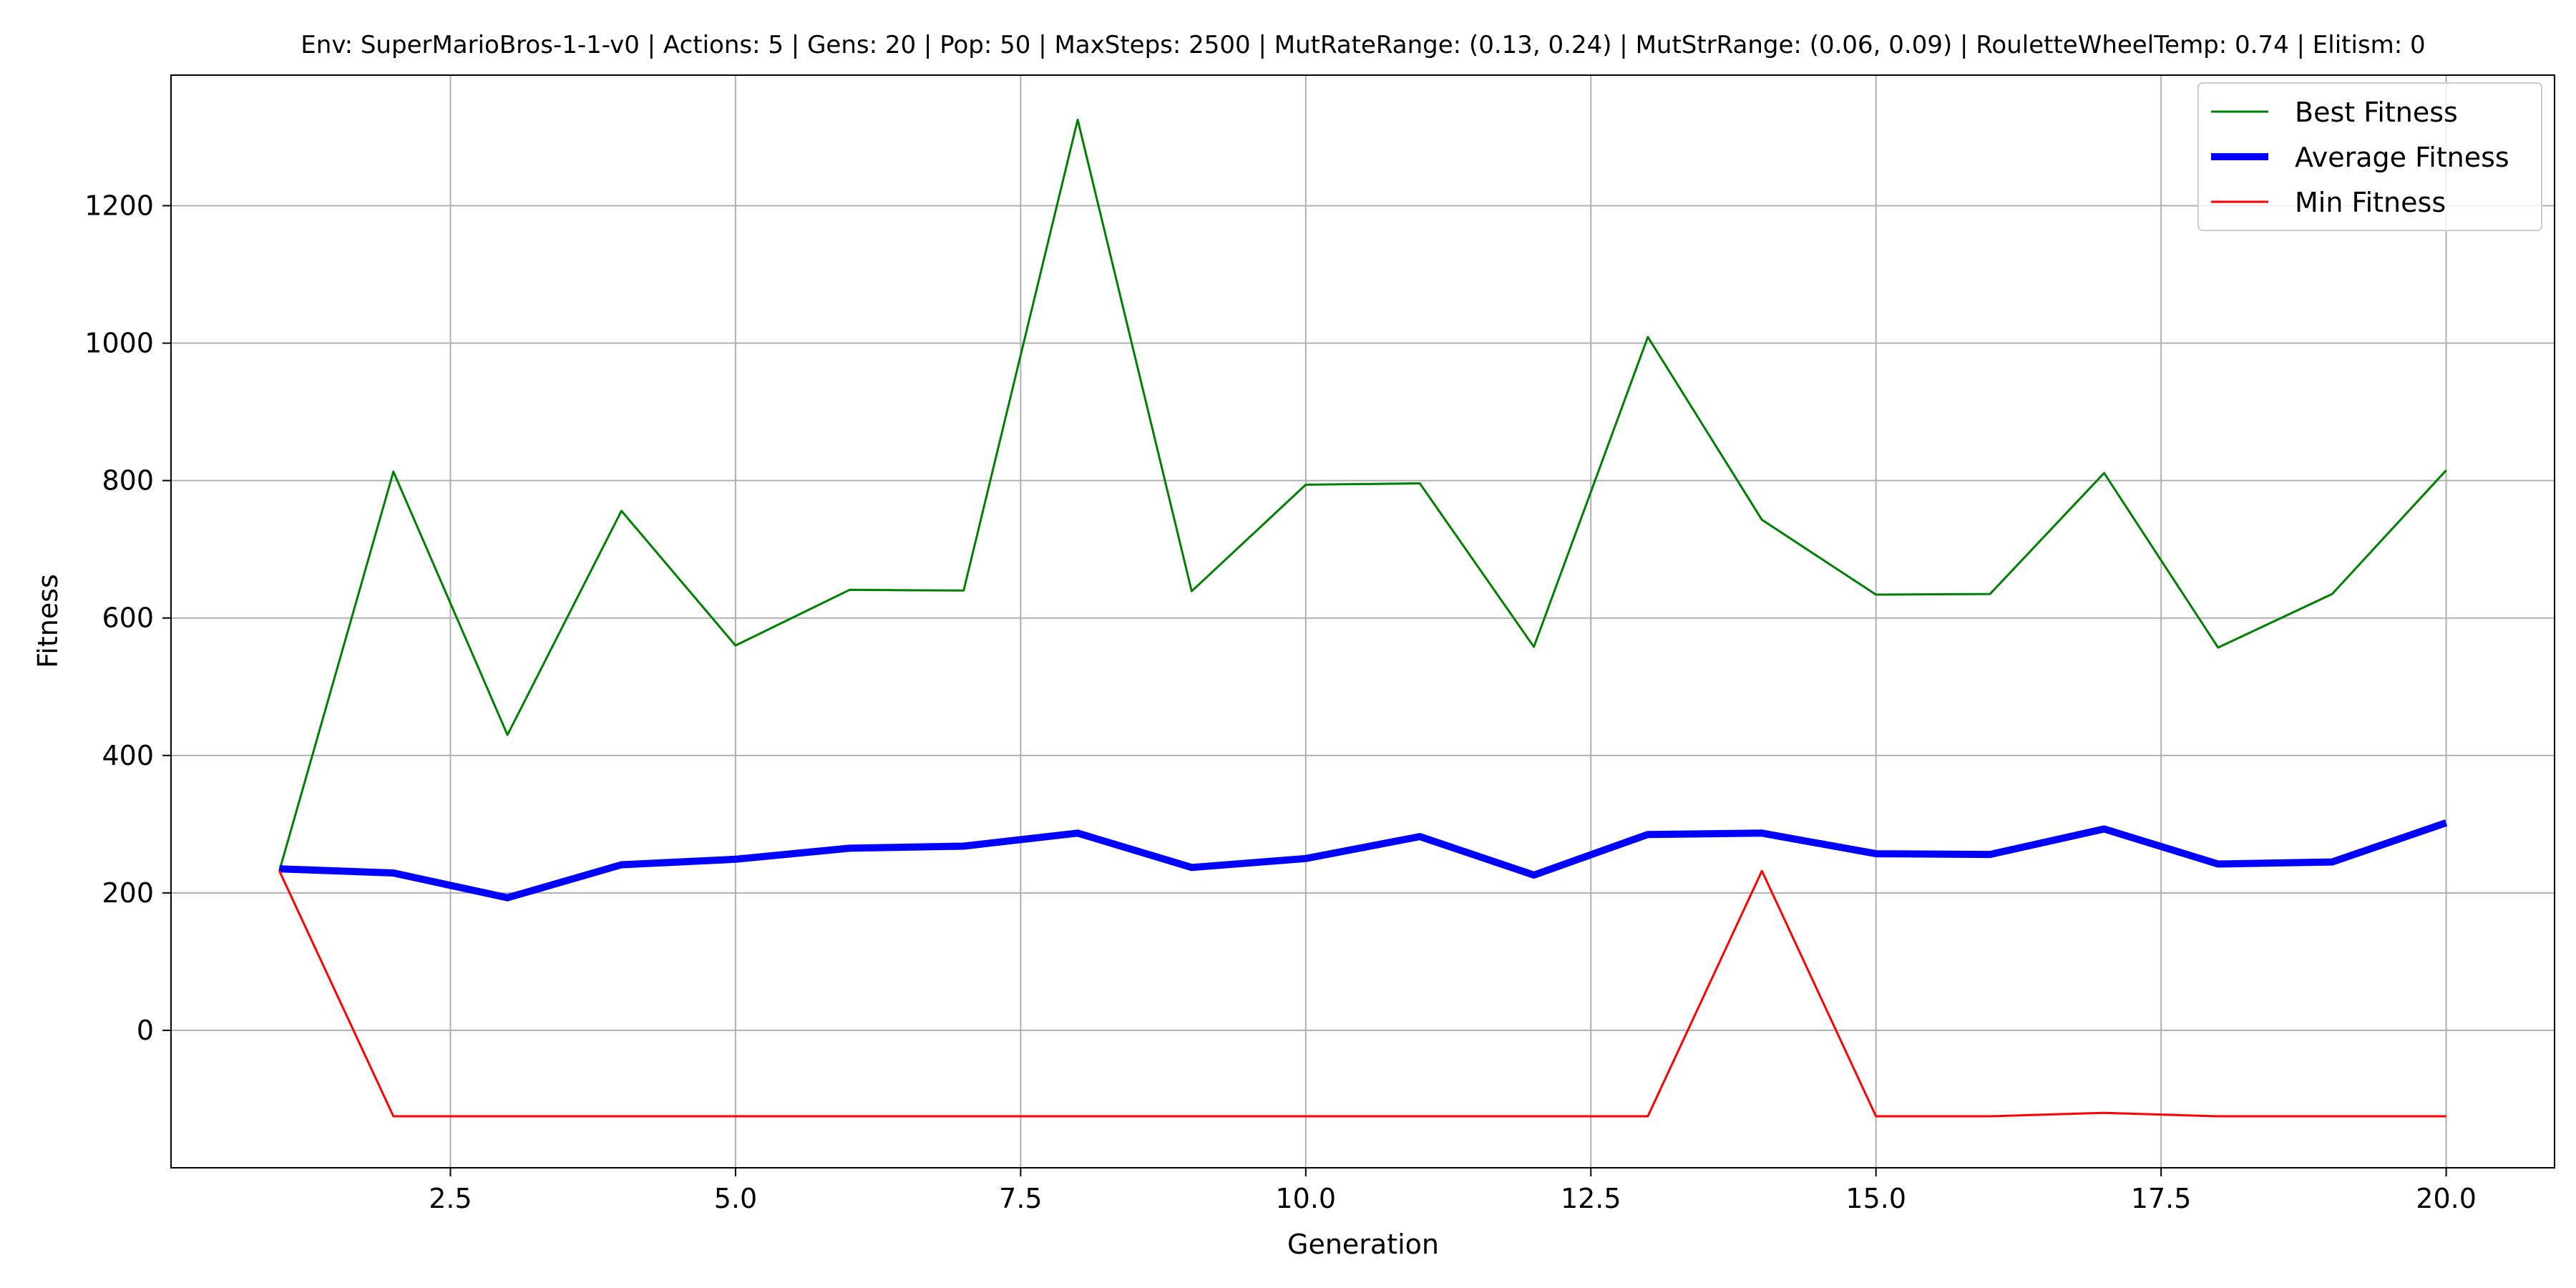  What do you see at coordinates (128, 481) in the screenshot?
I see `y-tick-label: 800` at bounding box center [128, 481].